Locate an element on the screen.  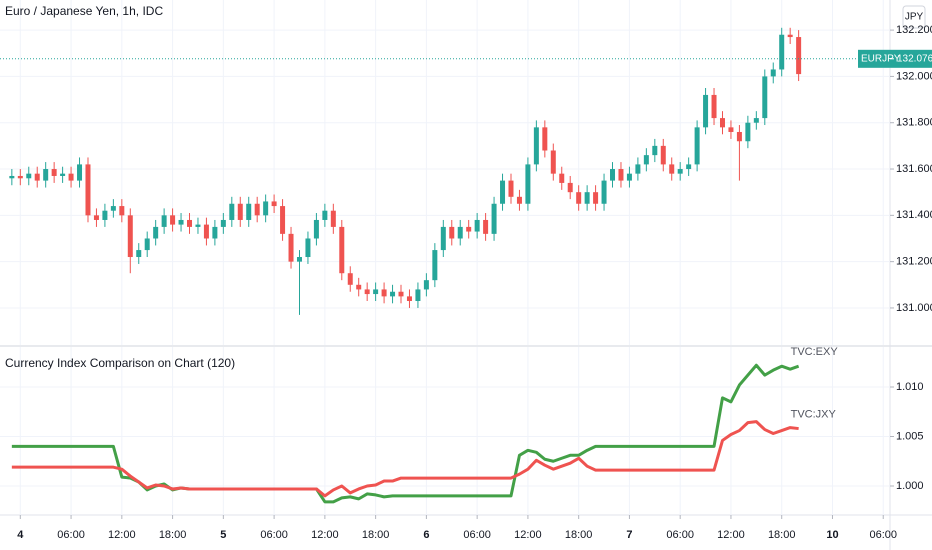
series-label: TVC:JXY is located at coordinates (814, 414).